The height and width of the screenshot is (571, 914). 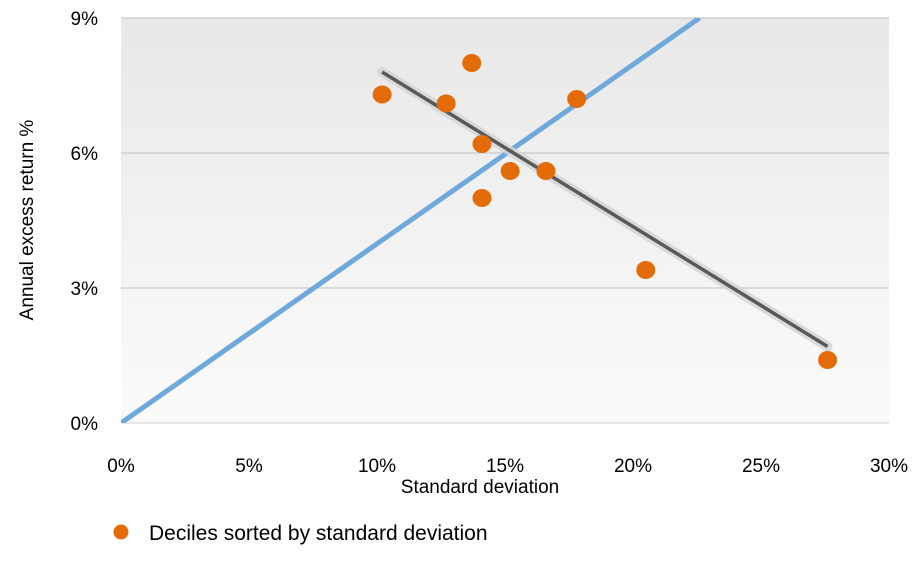 I want to click on x-tick-label: 25%, so click(x=761, y=466).